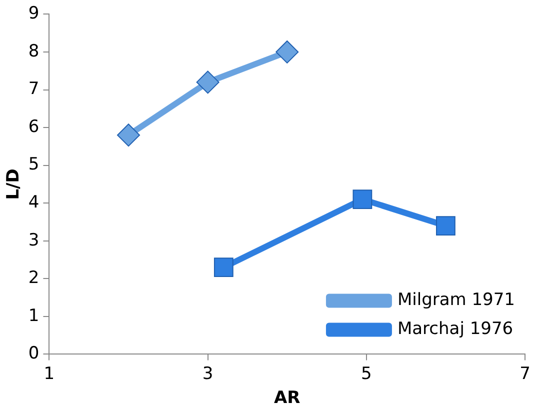 This screenshot has width=539, height=413. What do you see at coordinates (366, 374) in the screenshot?
I see `x-tick-label: 5` at bounding box center [366, 374].